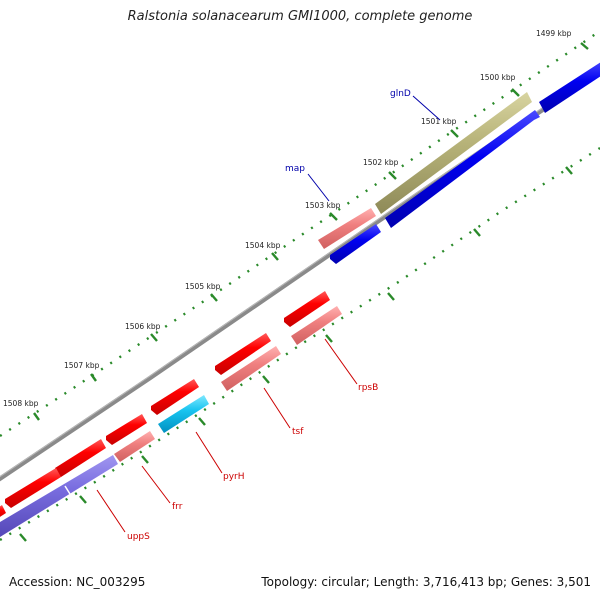  What do you see at coordinates (134, 446) in the screenshot?
I see `gene-block-frr-pink` at bounding box center [134, 446].